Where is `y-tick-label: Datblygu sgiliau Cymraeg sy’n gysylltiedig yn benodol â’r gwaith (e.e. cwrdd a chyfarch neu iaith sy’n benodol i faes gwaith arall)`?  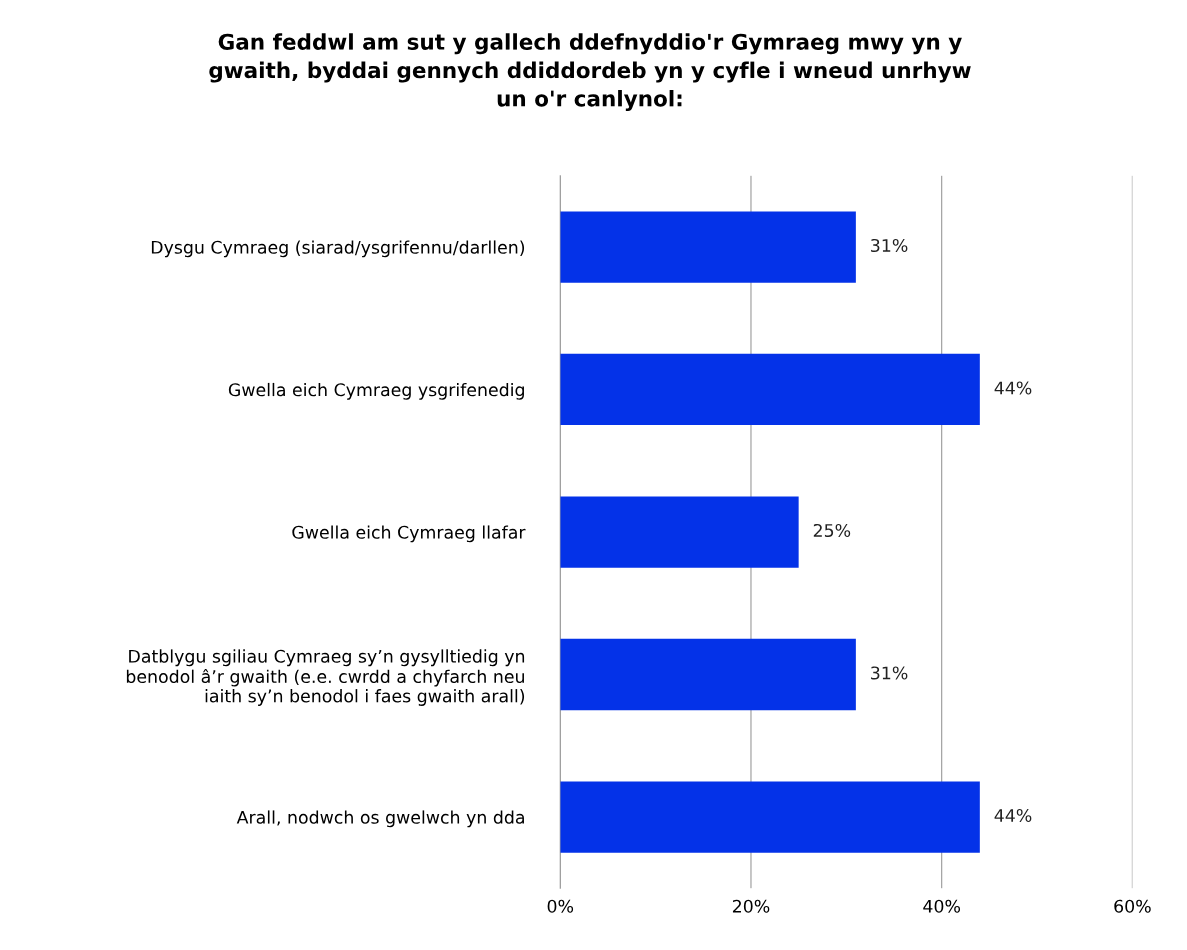 y-tick-label: Datblygu sgiliau Cymraeg sy’n gysylltiedig yn benodol â’r gwaith (e.e. cwrdd a chyfarch neu iaith sy’n benodol i faes gwaith arall) is located at coordinates (325, 677).